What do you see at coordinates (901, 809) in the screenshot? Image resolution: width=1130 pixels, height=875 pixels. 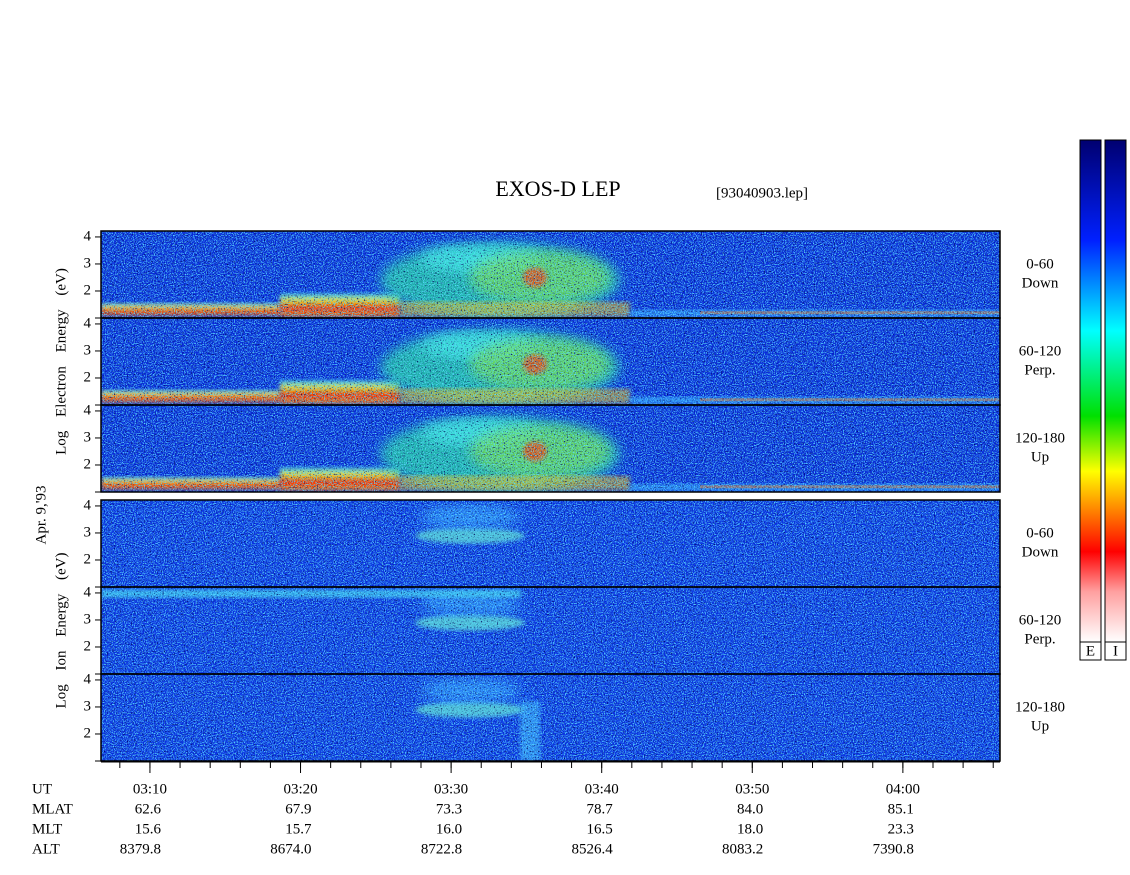 I see `ephemeris-value: 85.1` at bounding box center [901, 809].